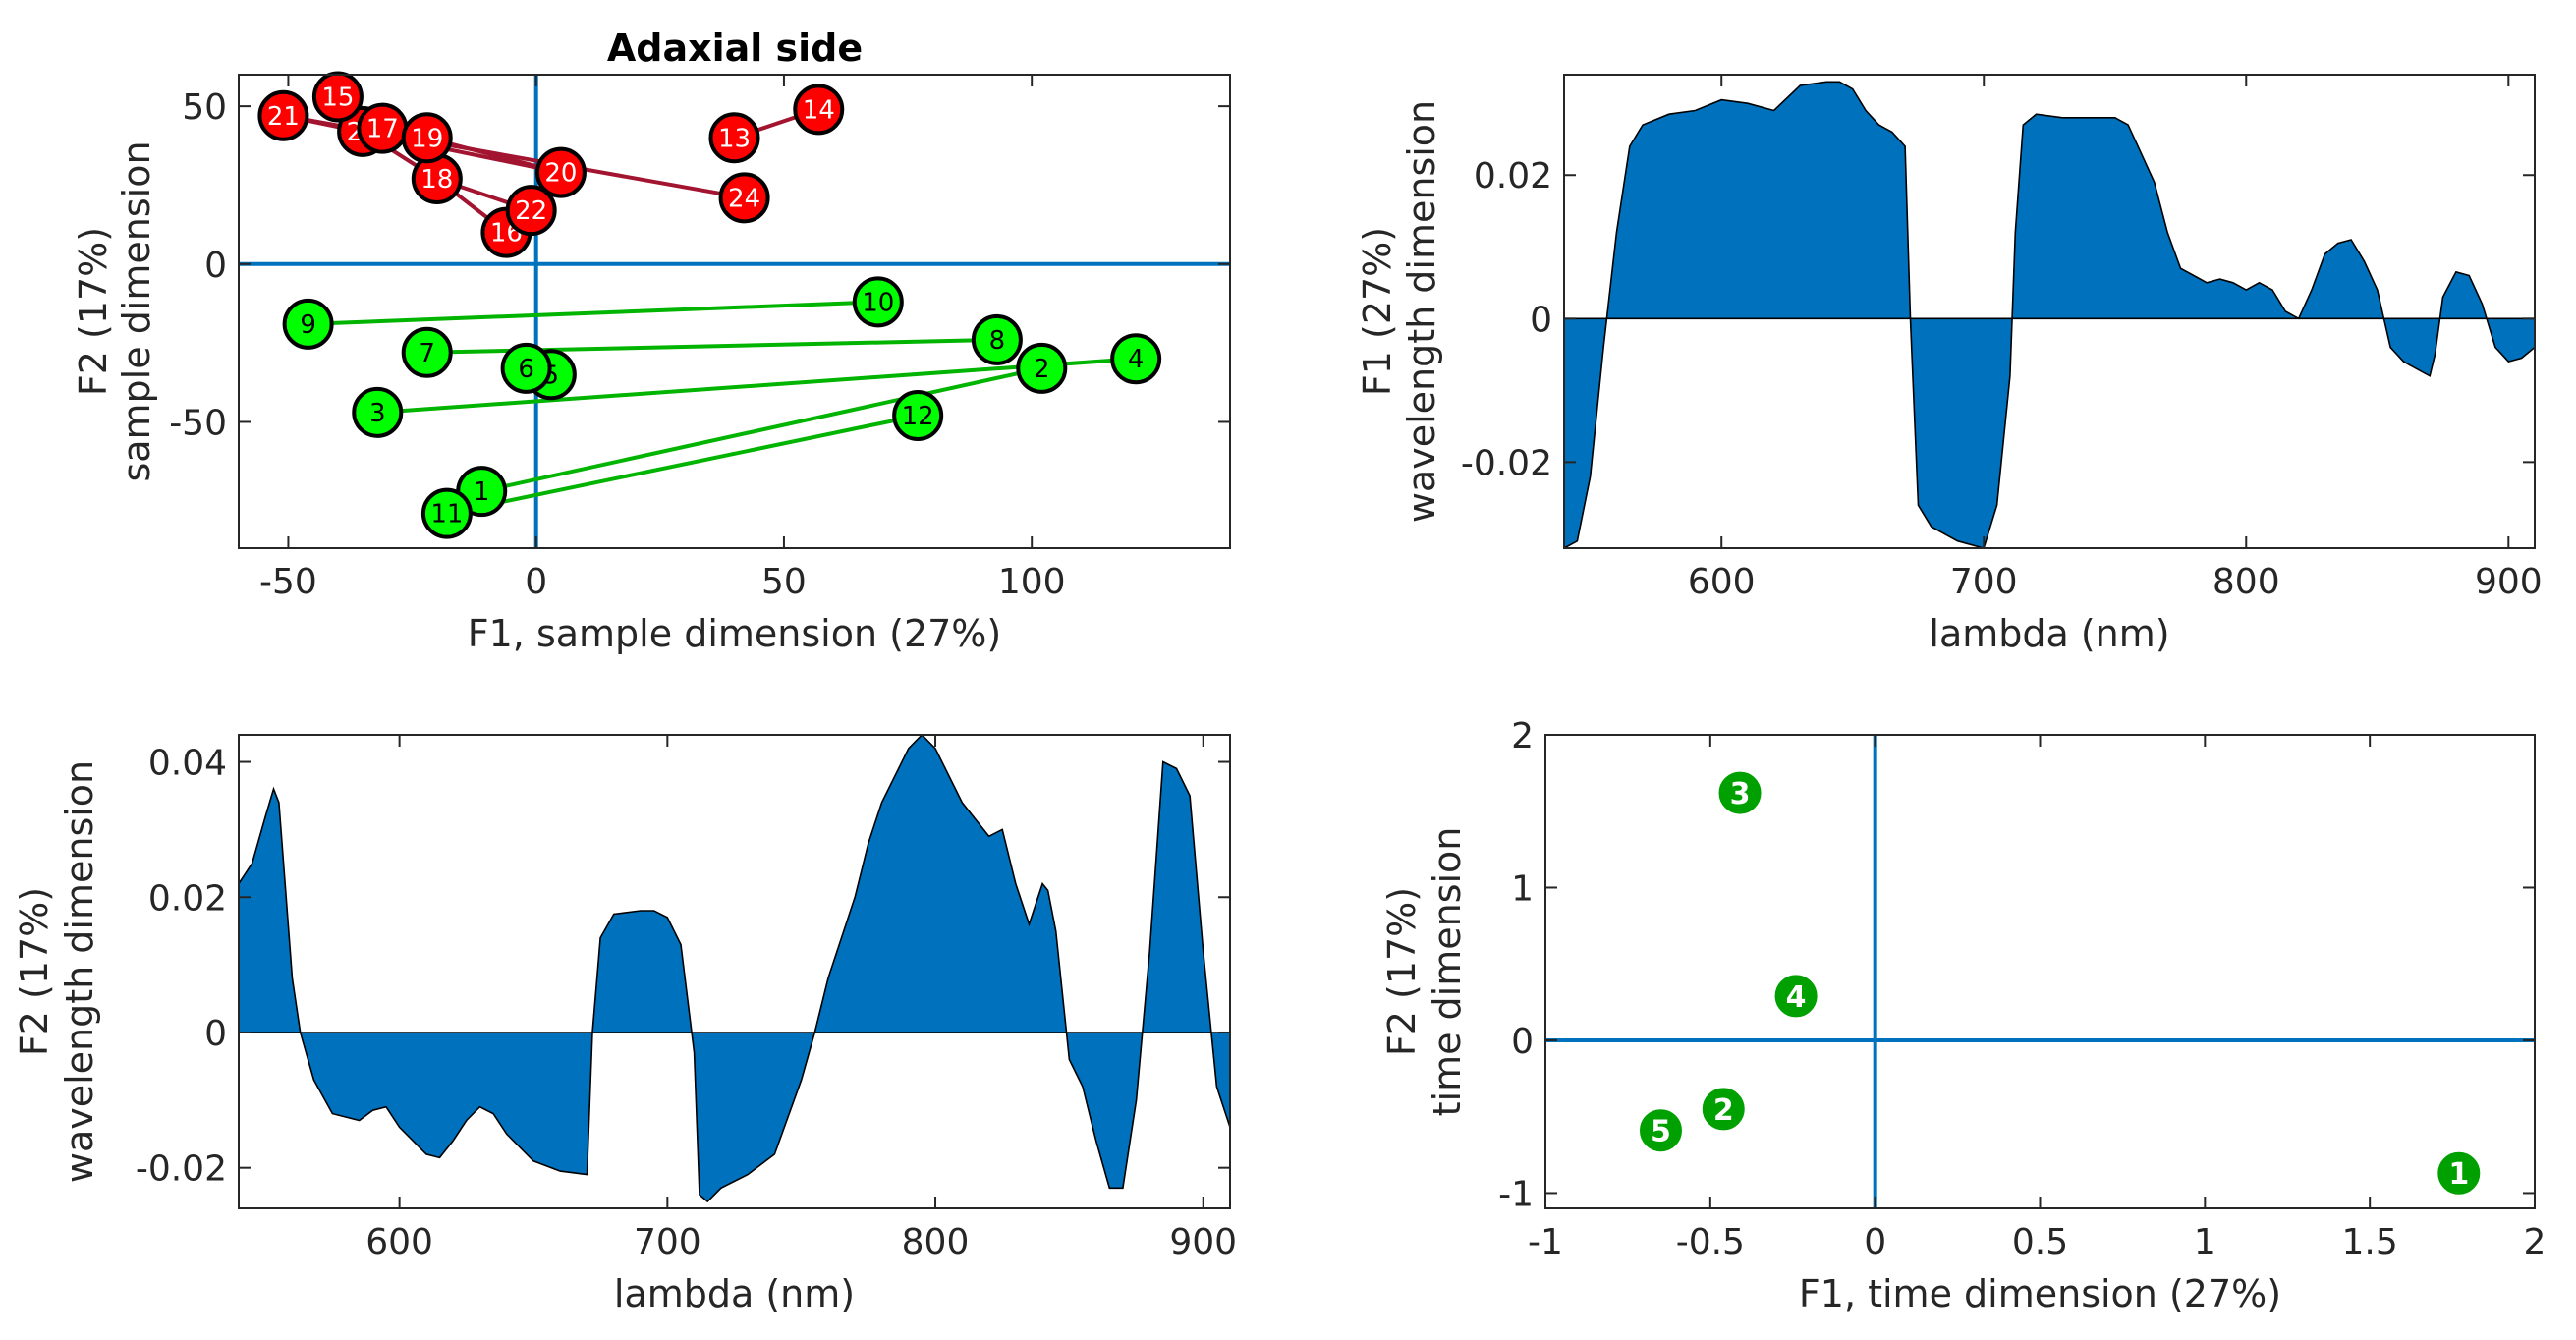 The image size is (2576, 1340). I want to click on marker-label-4: 4, so click(1136, 359).